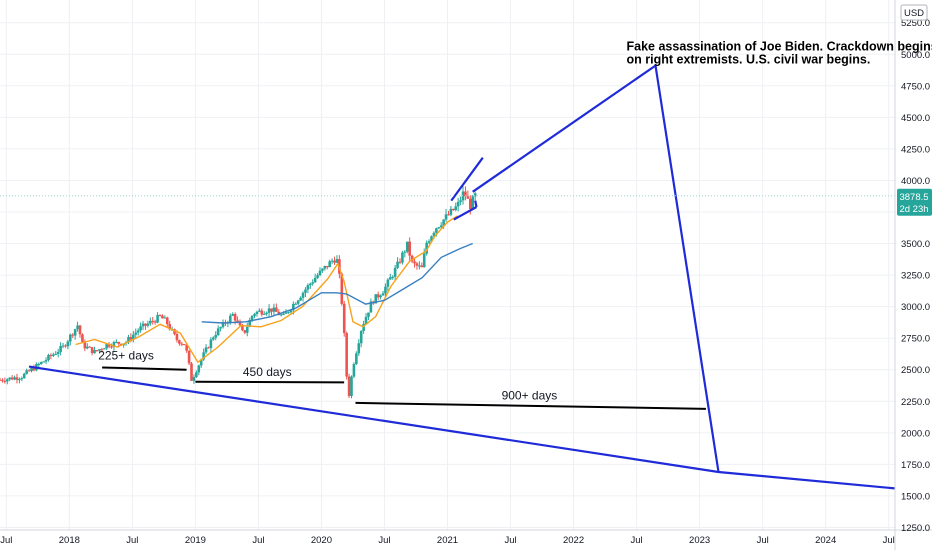  What do you see at coordinates (915, 86) in the screenshot?
I see `y-tick-label: 4750.0` at bounding box center [915, 86].